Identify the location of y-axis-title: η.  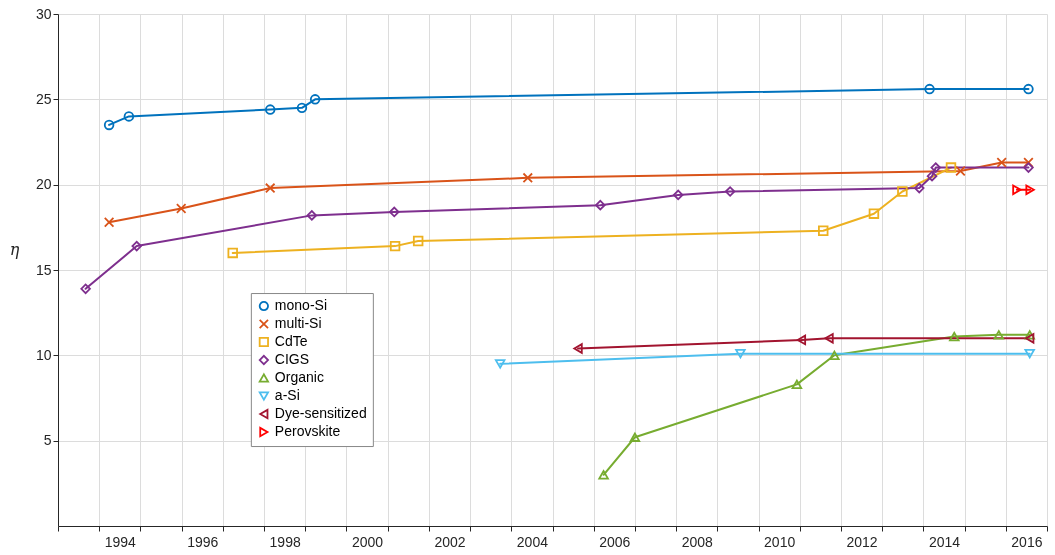
(14, 250).